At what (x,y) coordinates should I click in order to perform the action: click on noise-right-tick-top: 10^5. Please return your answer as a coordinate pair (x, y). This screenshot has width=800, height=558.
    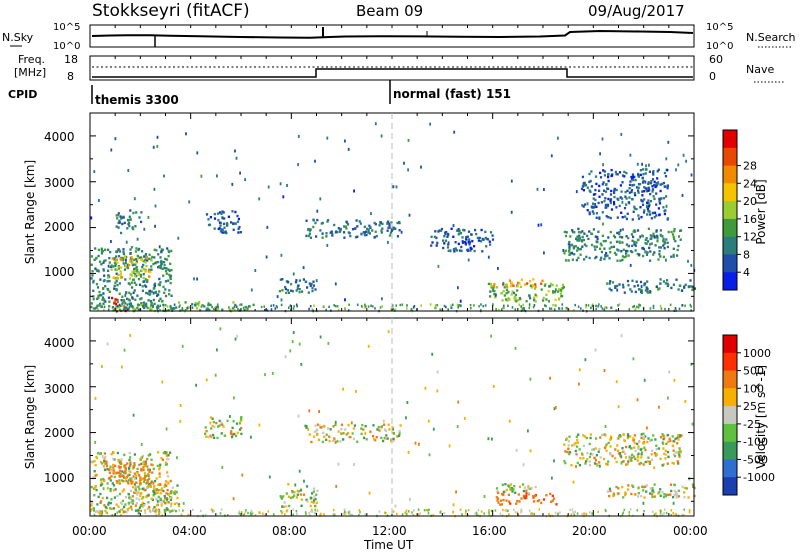
    Looking at the image, I should click on (719, 27).